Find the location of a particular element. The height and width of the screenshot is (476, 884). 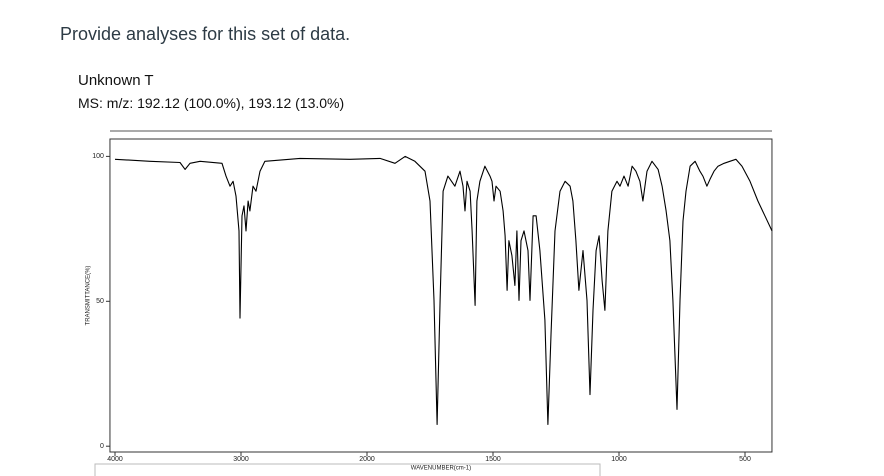

spectrum-title: Unknown T is located at coordinates (116, 80).